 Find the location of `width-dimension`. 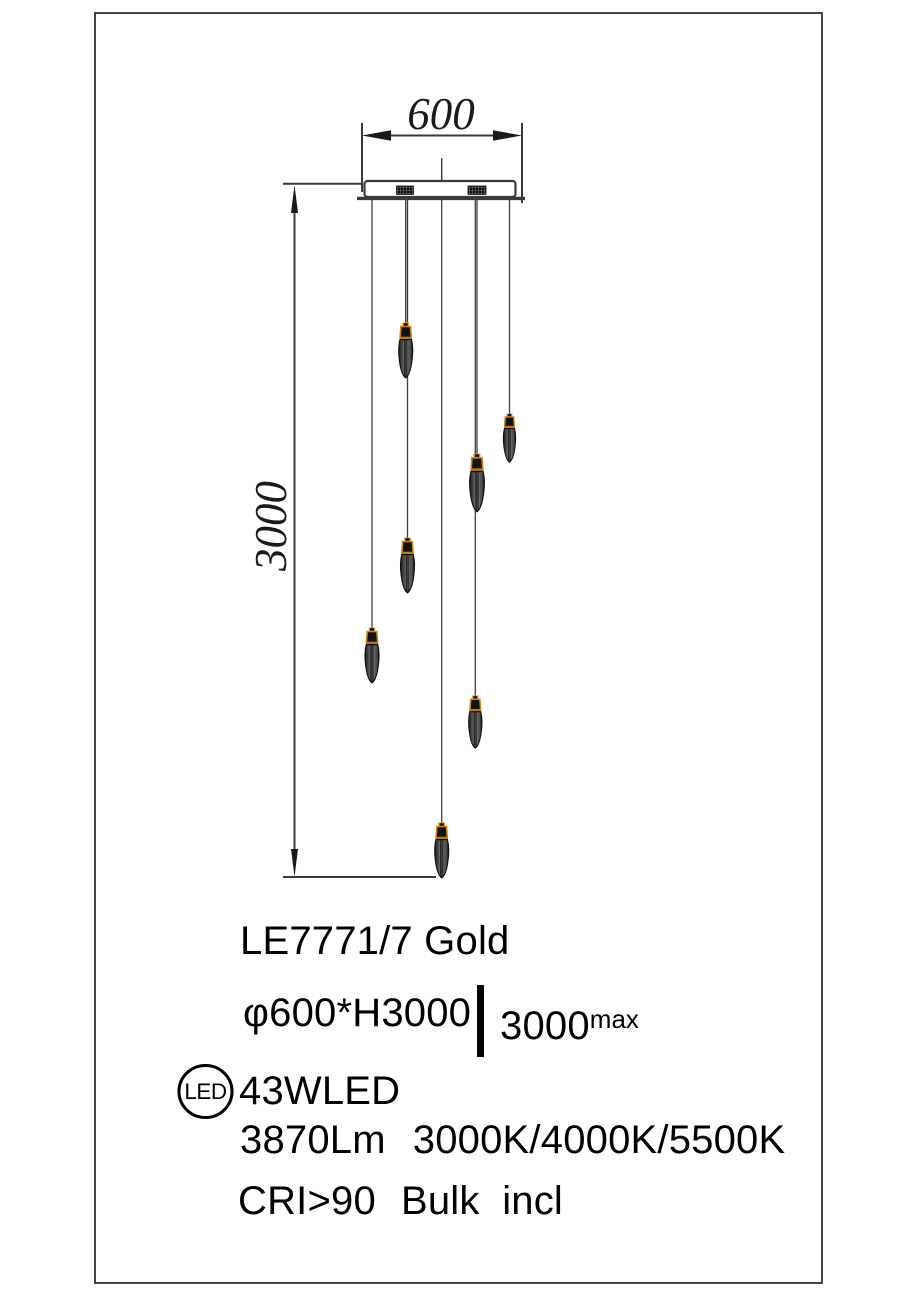

width-dimension is located at coordinates (442, 163).